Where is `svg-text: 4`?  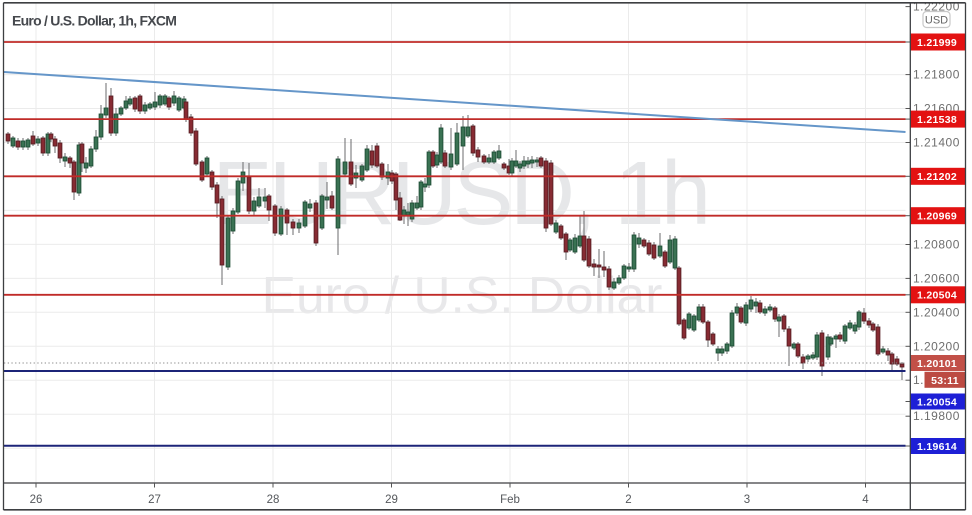
svg-text: 4 is located at coordinates (865, 500).